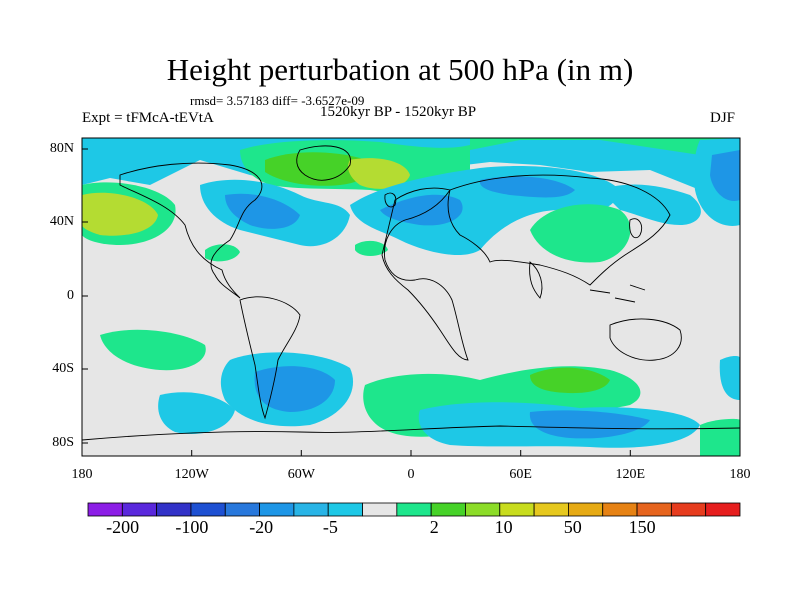  I want to click on lon-label: 60W, so click(301, 474).